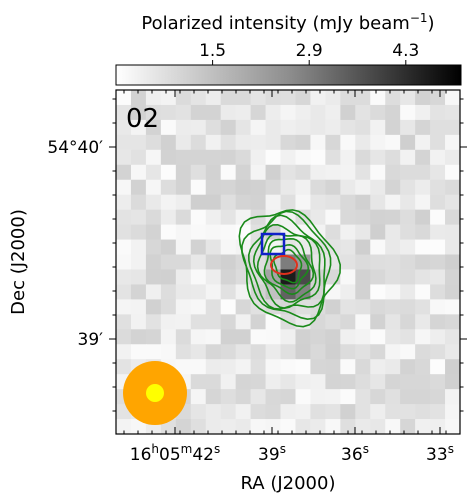 The image size is (473, 504). What do you see at coordinates (288, 75) in the screenshot?
I see `colorbar-gradient` at bounding box center [288, 75].